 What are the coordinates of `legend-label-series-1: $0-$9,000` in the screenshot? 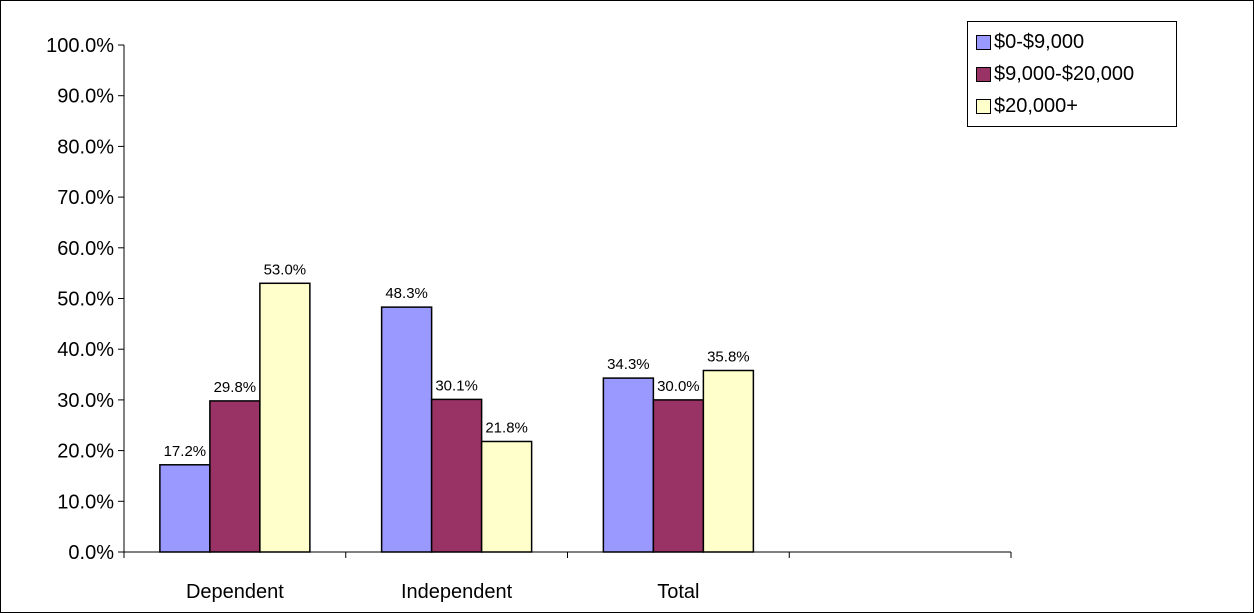 It's located at (1039, 41).